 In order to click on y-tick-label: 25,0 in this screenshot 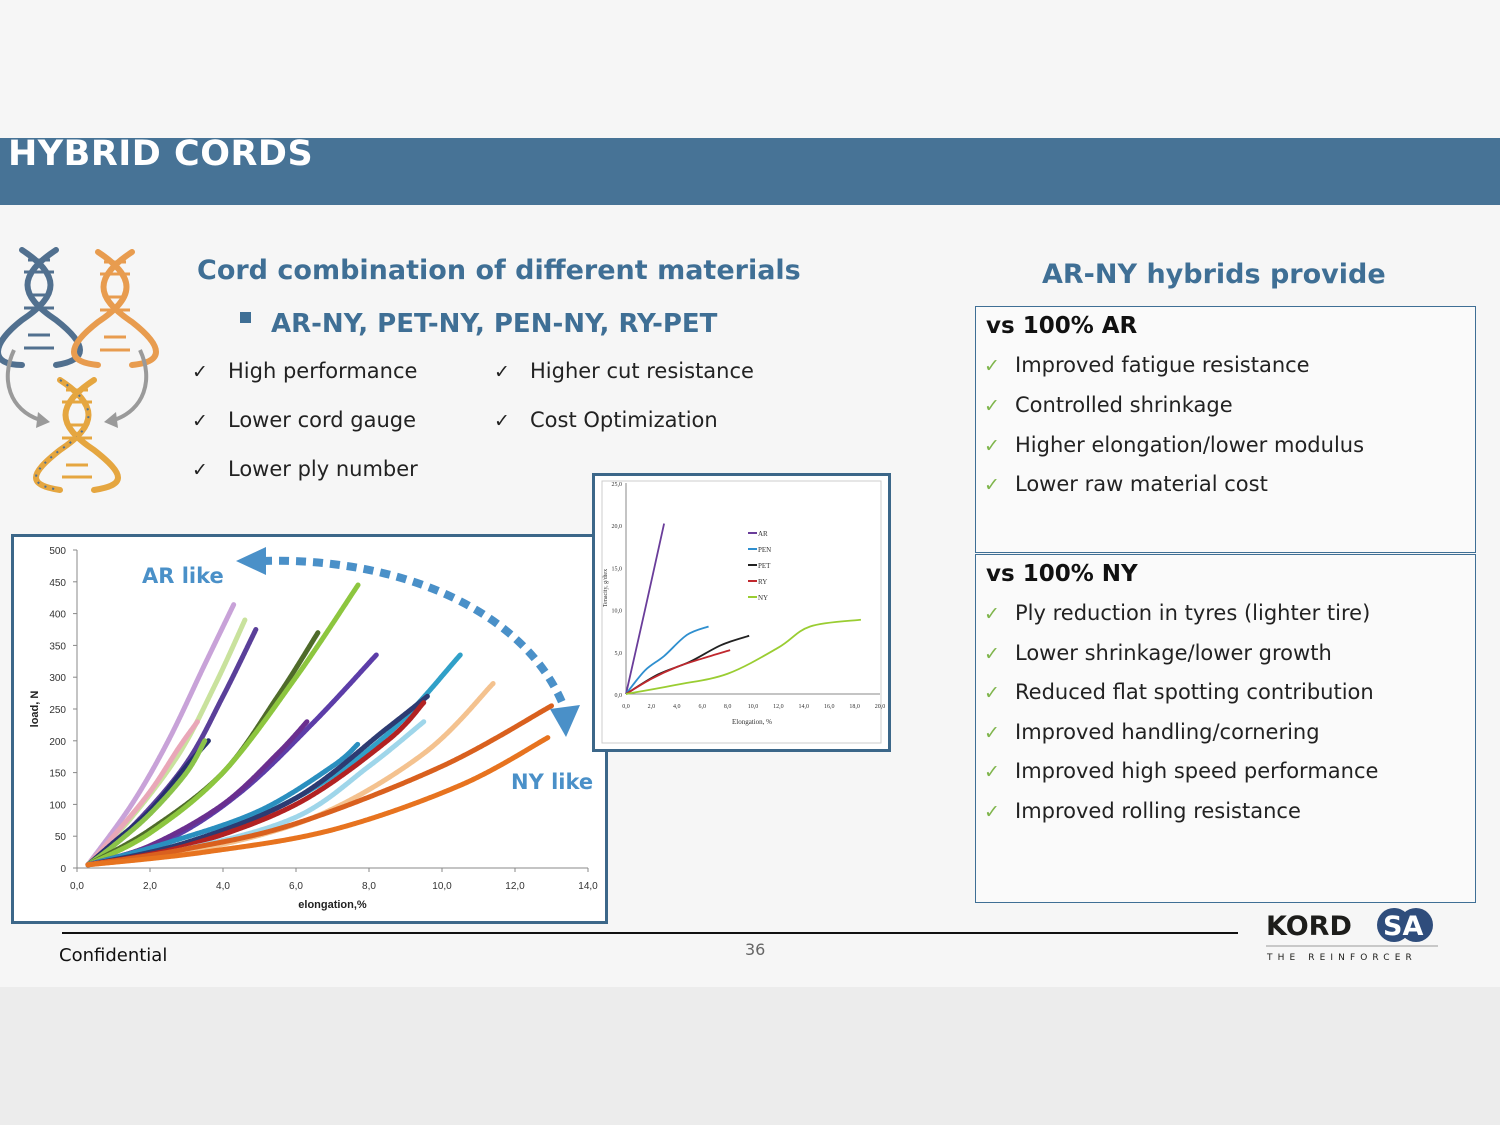, I will do `click(617, 485)`.